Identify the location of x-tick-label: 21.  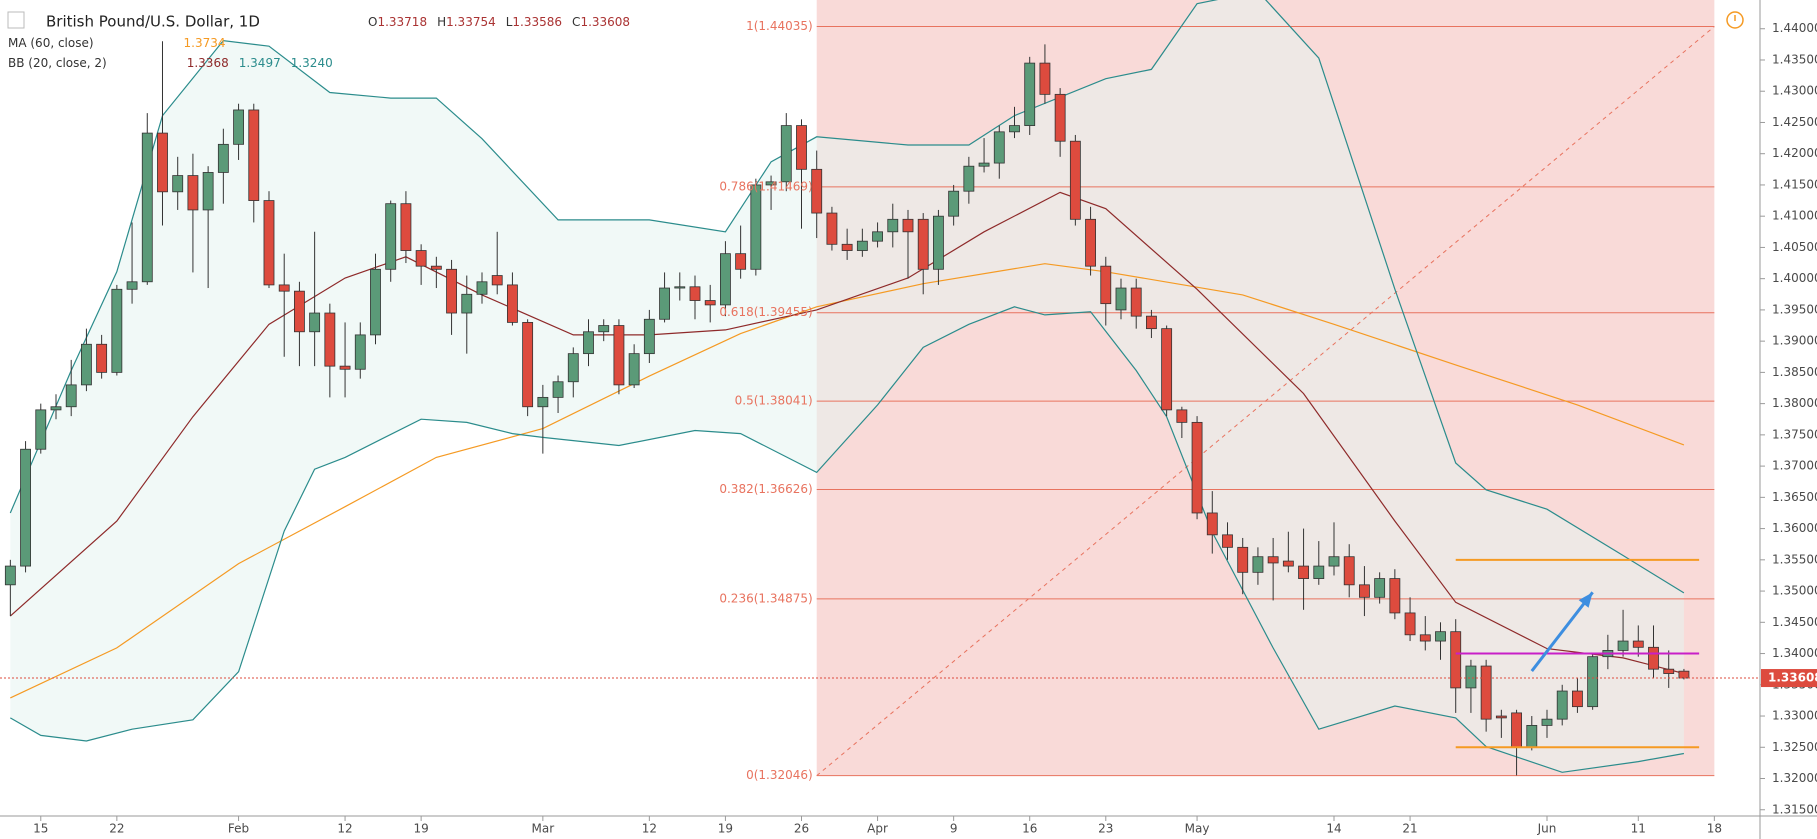
(1409, 829).